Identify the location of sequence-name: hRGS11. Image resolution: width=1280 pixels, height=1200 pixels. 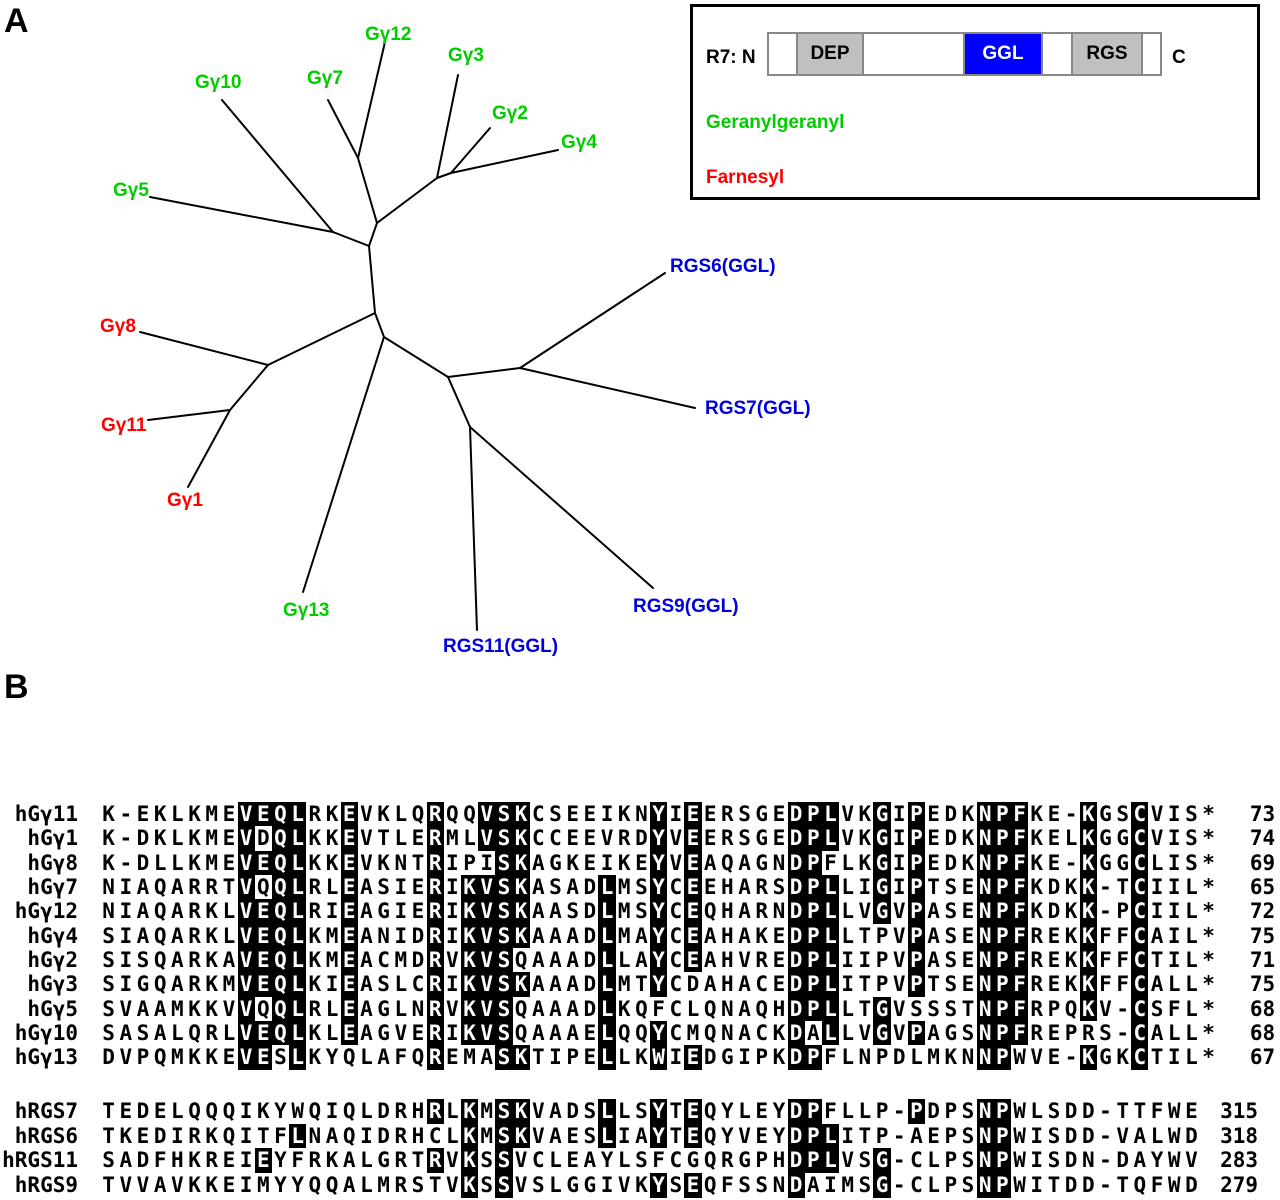
(40, 1160).